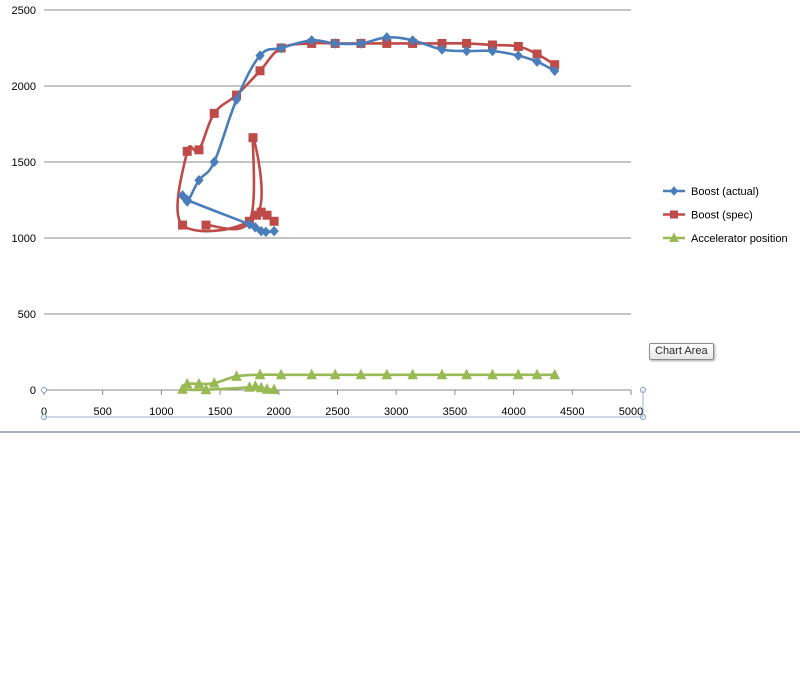  I want to click on series-accelerator-position, so click(368, 381).